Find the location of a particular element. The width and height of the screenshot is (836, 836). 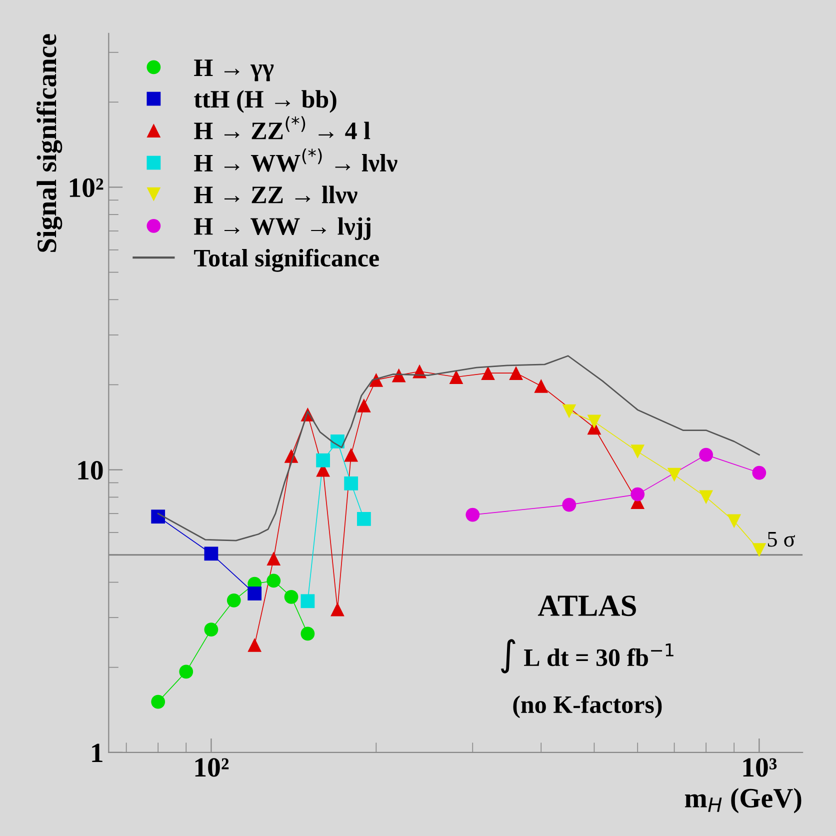

legend-label: H → WW → lνjj is located at coordinates (282, 228).